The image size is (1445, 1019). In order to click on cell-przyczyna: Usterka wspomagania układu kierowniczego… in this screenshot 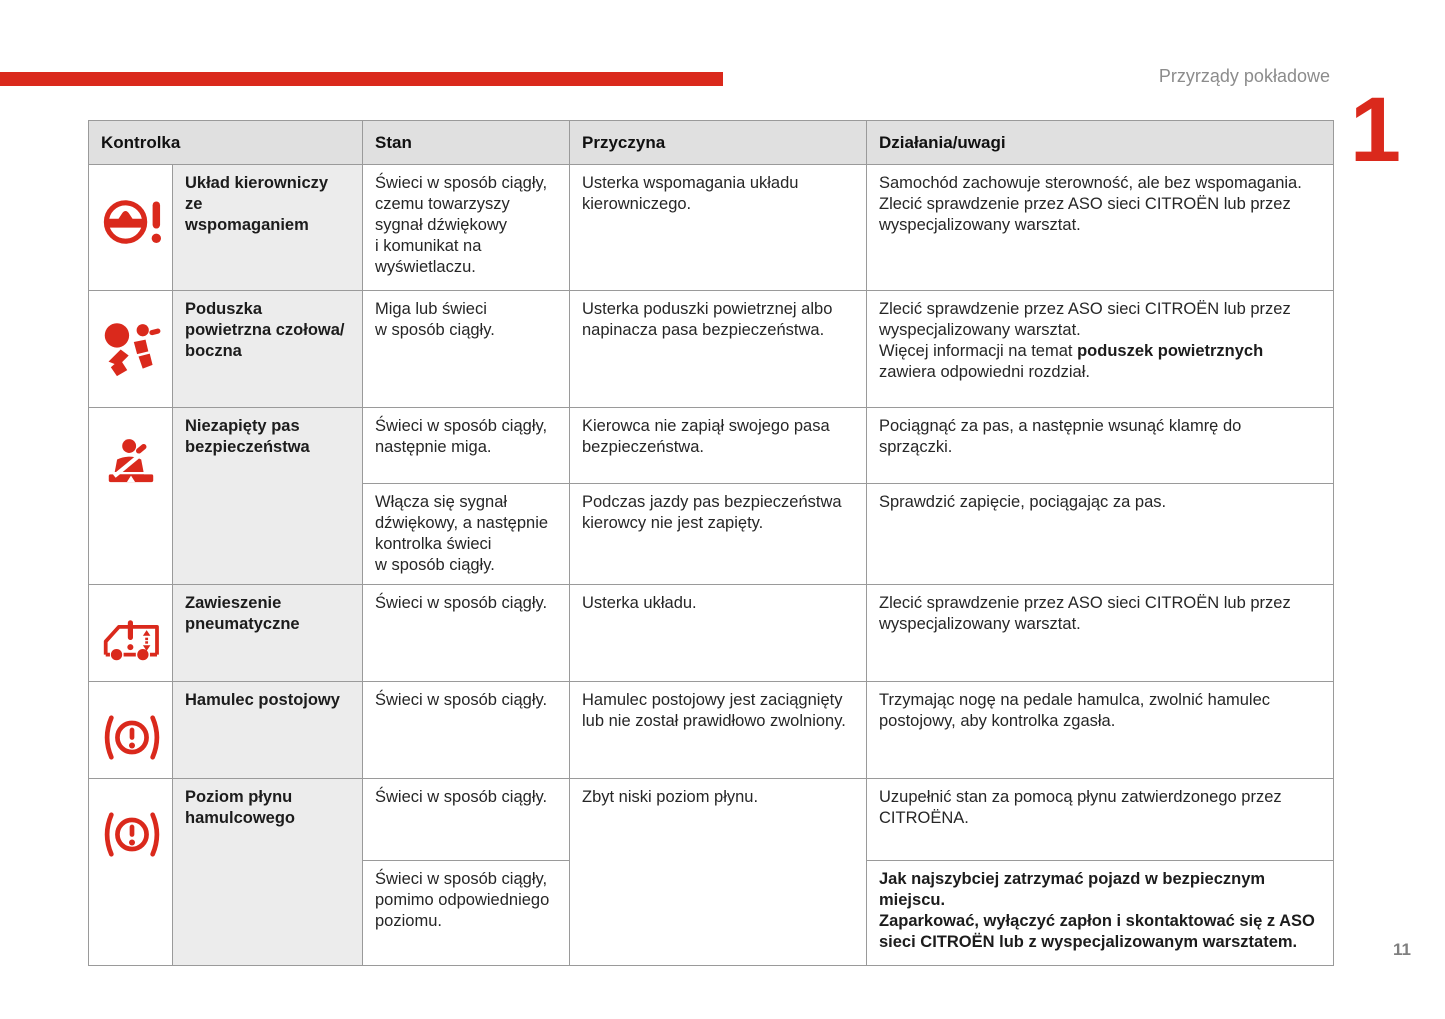, I will do `click(718, 227)`.